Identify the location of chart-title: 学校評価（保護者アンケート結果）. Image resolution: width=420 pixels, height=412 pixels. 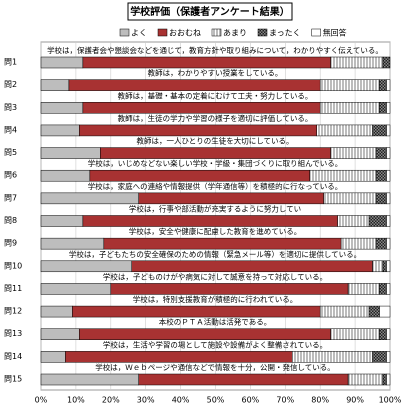
(210, 11).